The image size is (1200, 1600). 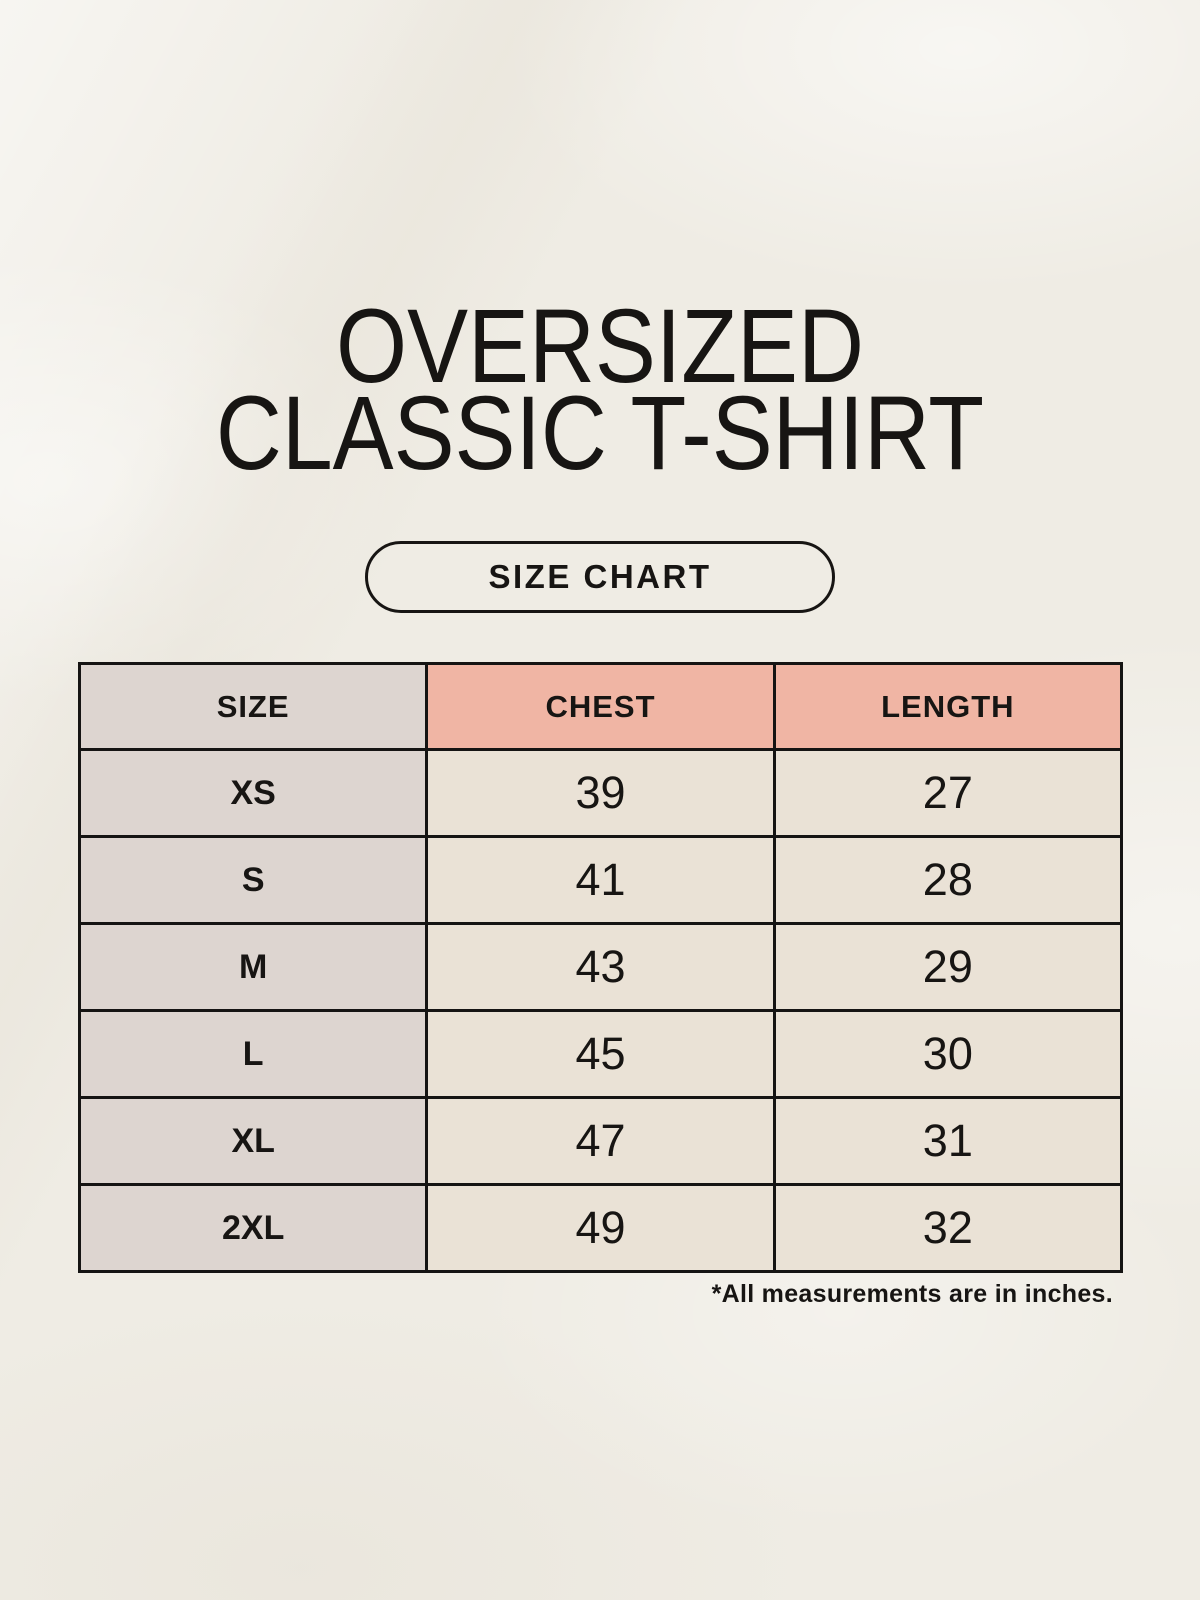 I want to click on chest-cell: 45, so click(x=600, y=1054).